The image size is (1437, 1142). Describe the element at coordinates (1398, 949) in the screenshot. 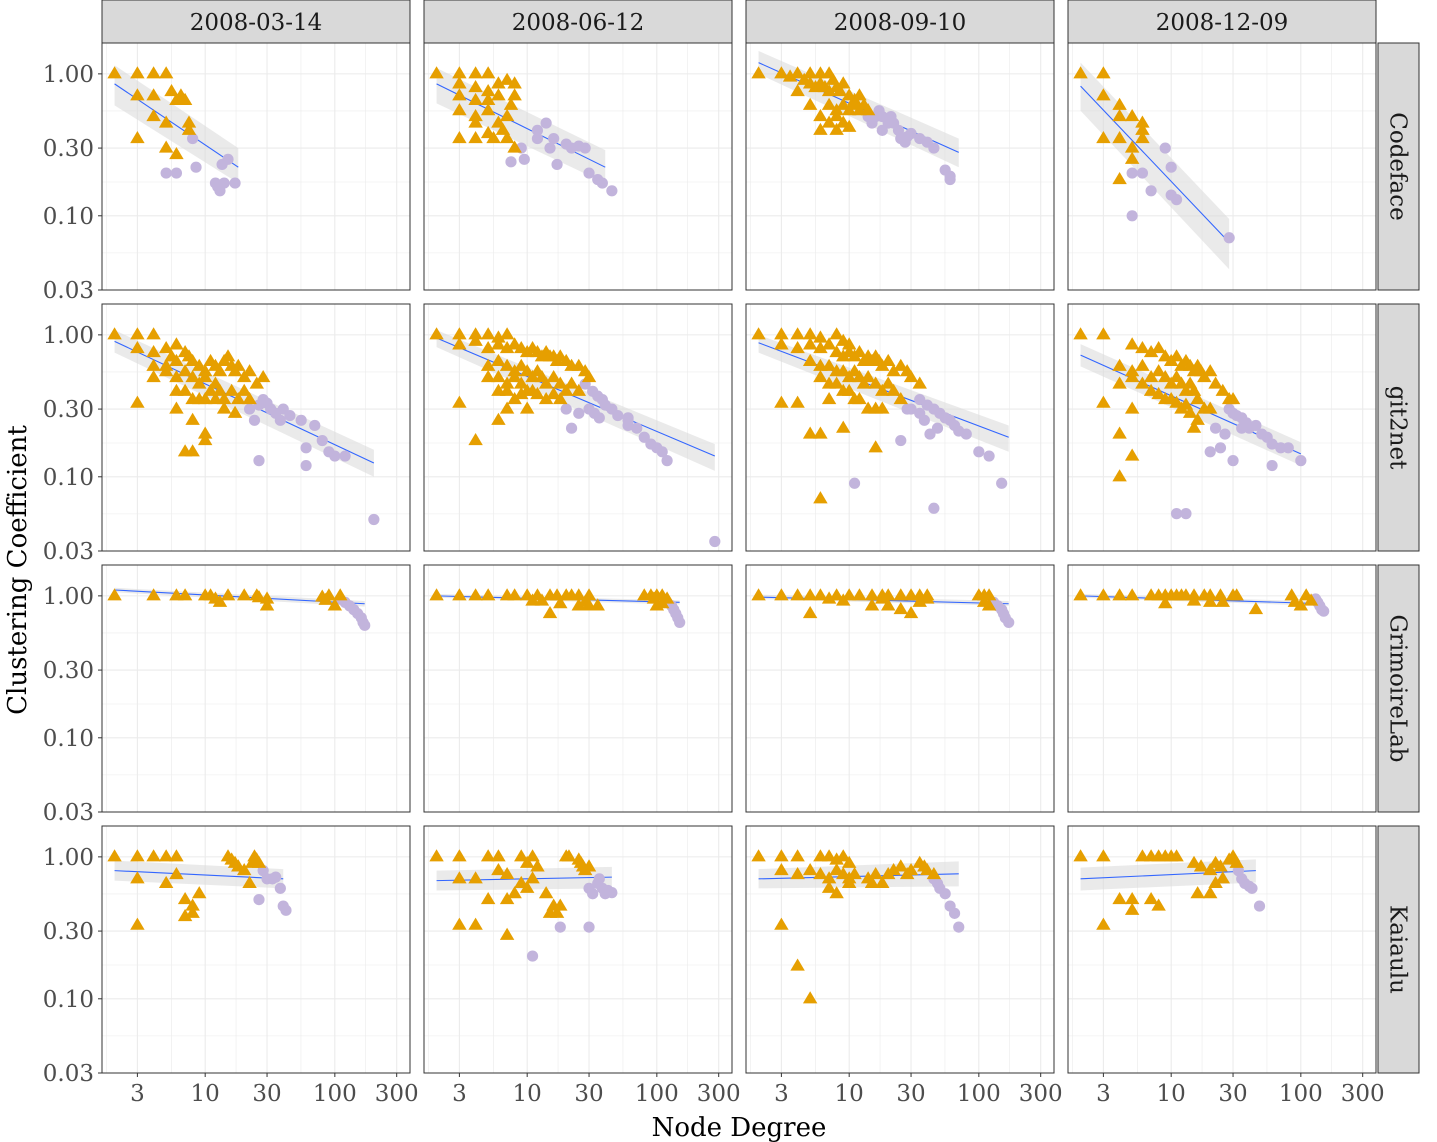

I see `row-strip-label: Kaiaulu` at that location.